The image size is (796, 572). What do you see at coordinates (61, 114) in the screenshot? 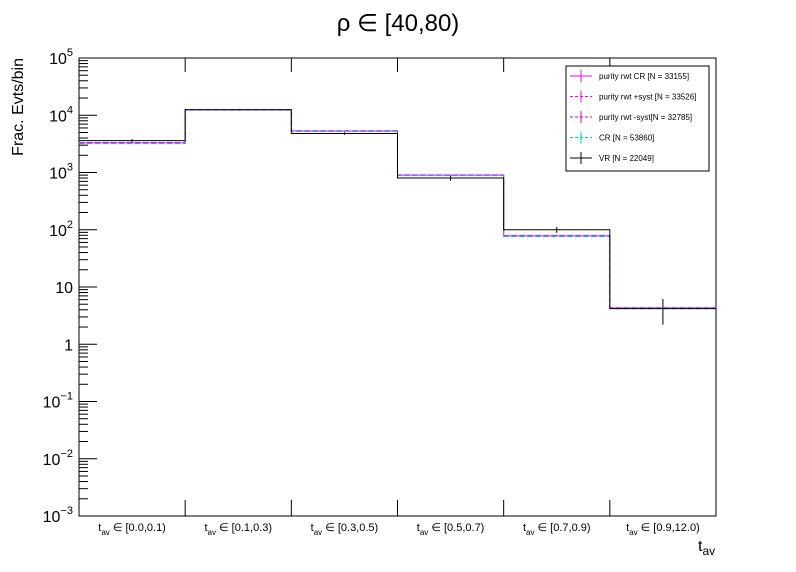
I see `y-tick-label: 10⁴` at bounding box center [61, 114].